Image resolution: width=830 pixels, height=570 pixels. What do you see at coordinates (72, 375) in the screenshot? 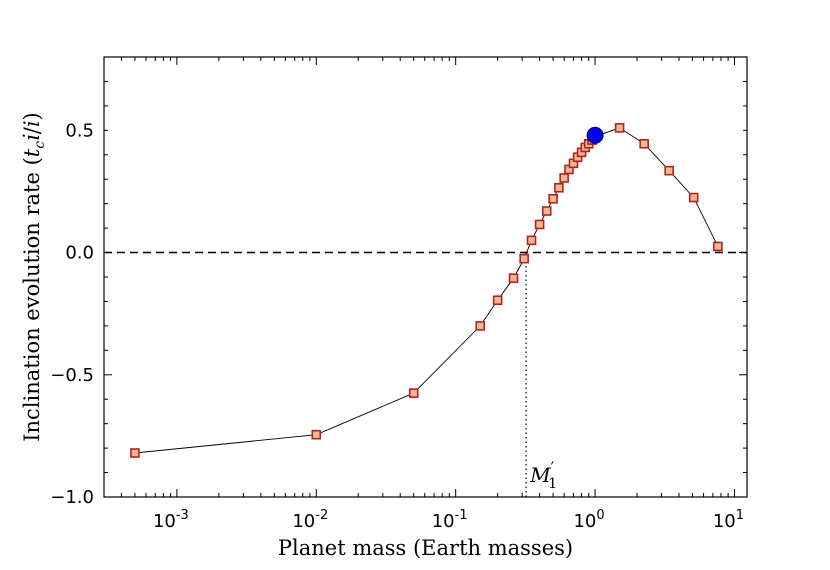
I see `y-tick-label: −0.5` at bounding box center [72, 375].